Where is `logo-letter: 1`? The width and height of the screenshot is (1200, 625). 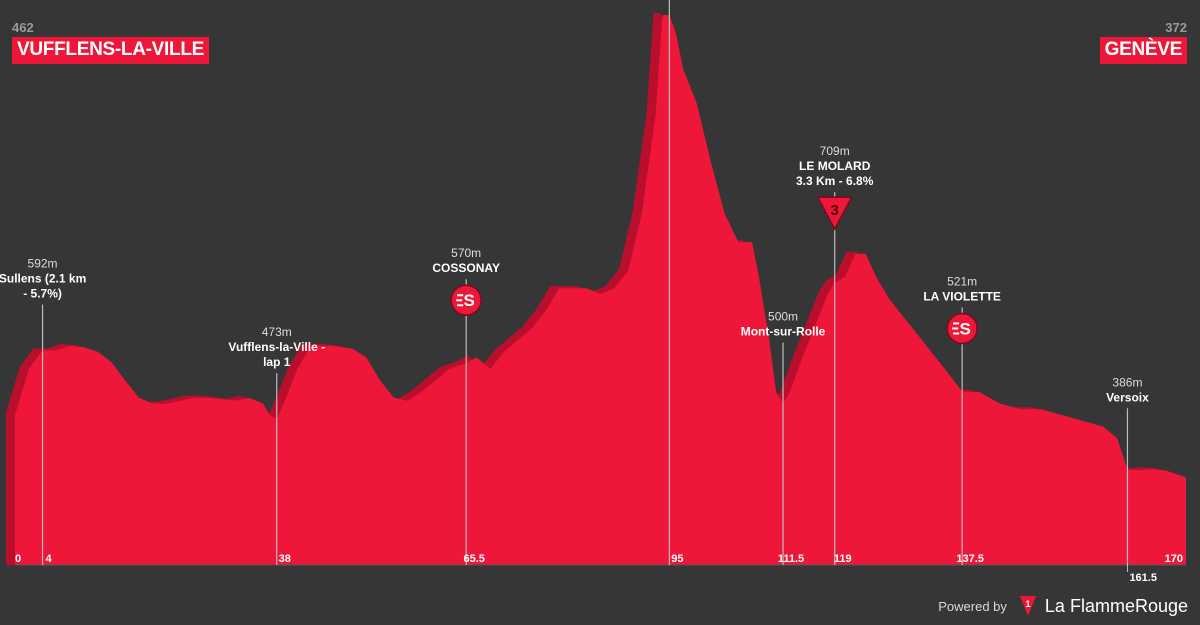 logo-letter: 1 is located at coordinates (1027, 604).